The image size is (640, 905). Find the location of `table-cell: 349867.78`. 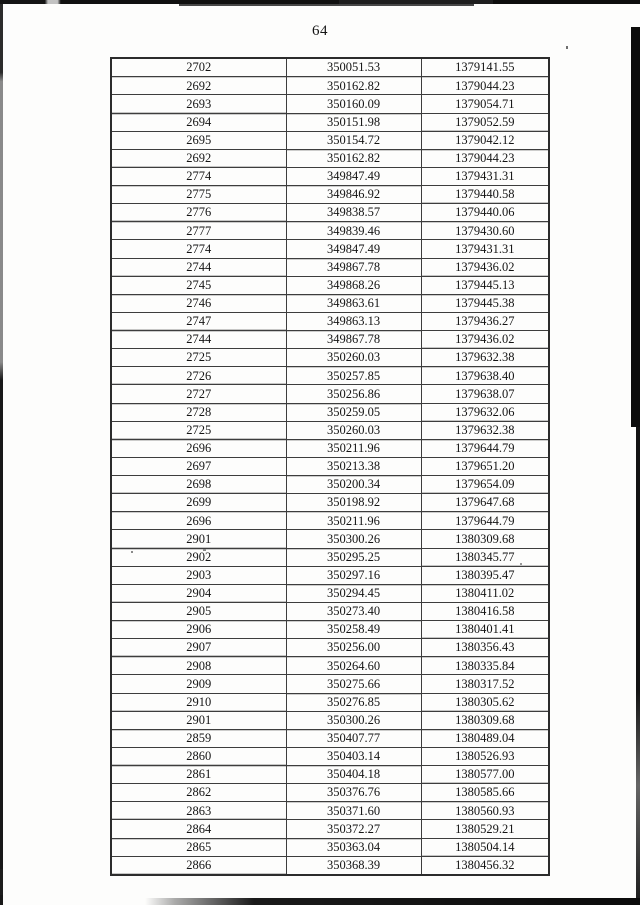

table-cell: 349867.78 is located at coordinates (353, 340).